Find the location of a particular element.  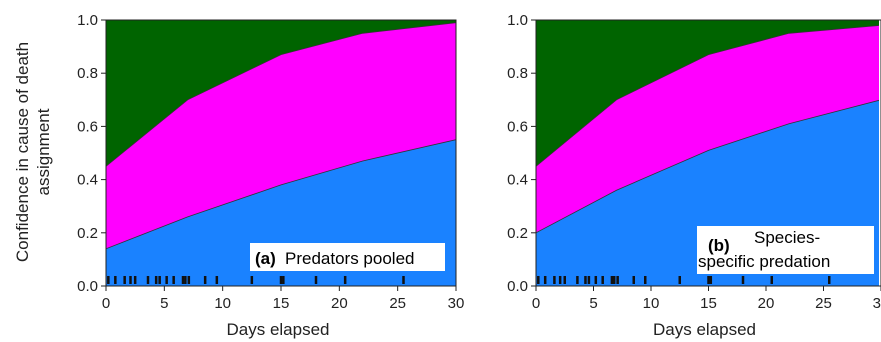

annotation-text: Predators pooled is located at coordinates (349, 258).